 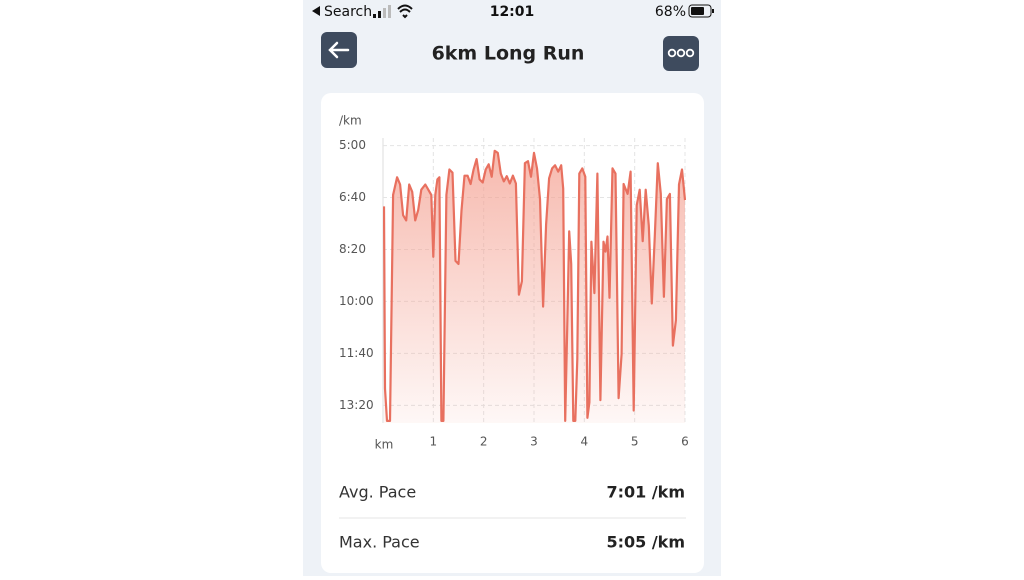 What do you see at coordinates (352, 249) in the screenshot?
I see `y-tick-label: 8:20` at bounding box center [352, 249].